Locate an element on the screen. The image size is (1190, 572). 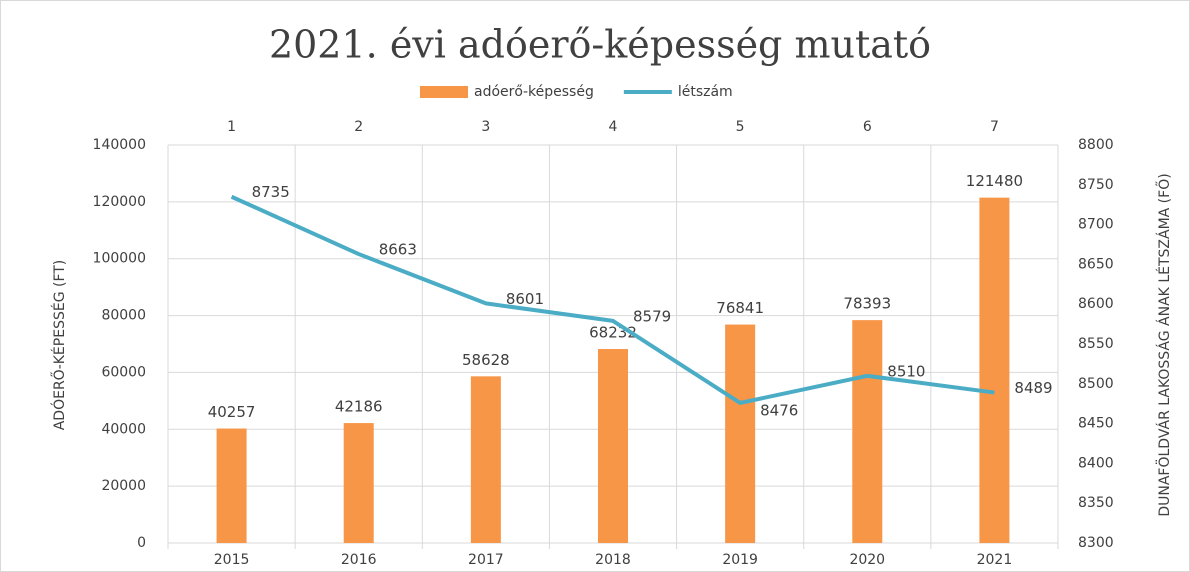
top-x-tick-label: 6 is located at coordinates (867, 127).